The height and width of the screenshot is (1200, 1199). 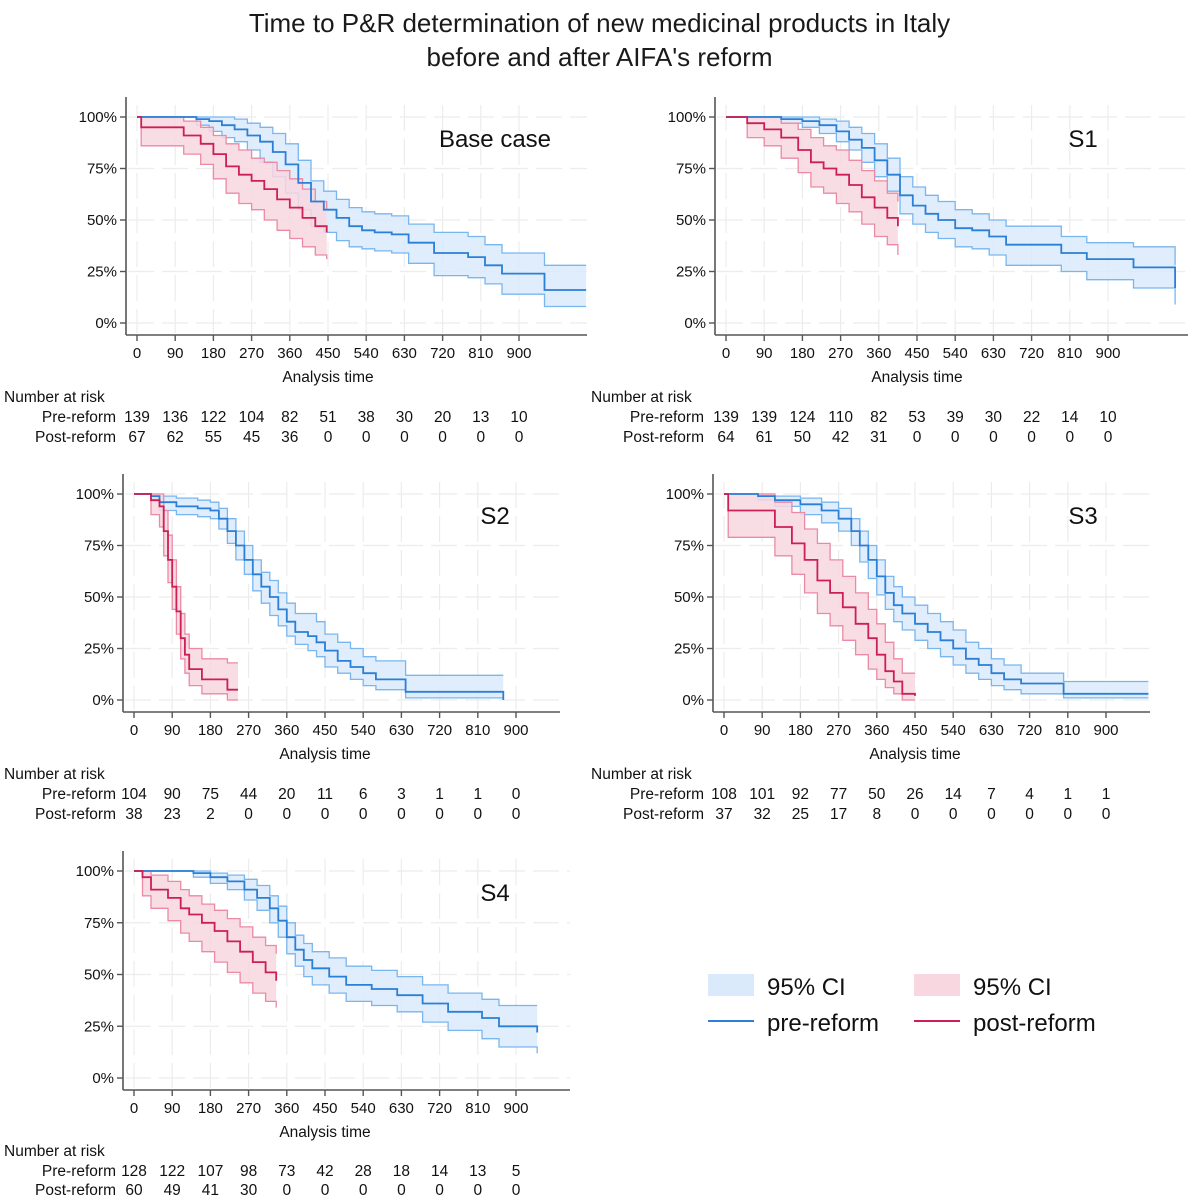 I want to click on legend-label: 95% CI, so click(x=806, y=987).